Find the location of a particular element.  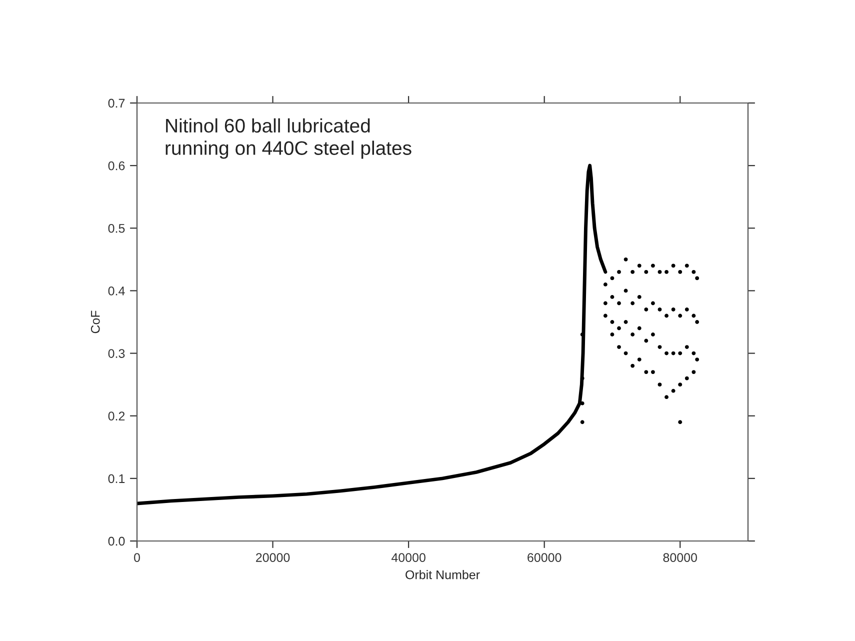

y-tick-label: 0.5 is located at coordinates (116, 228).